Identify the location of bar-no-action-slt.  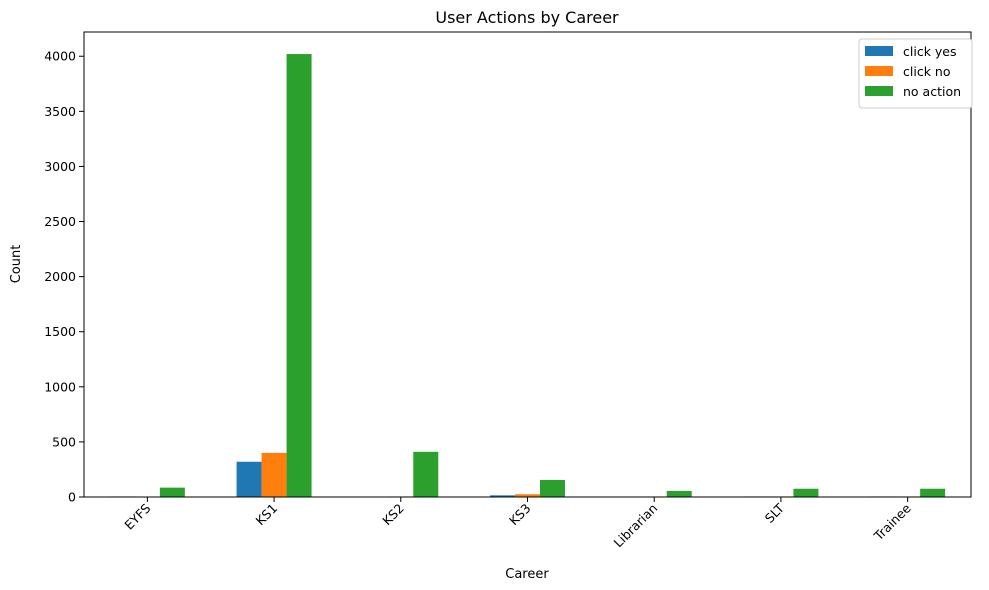
(806, 492).